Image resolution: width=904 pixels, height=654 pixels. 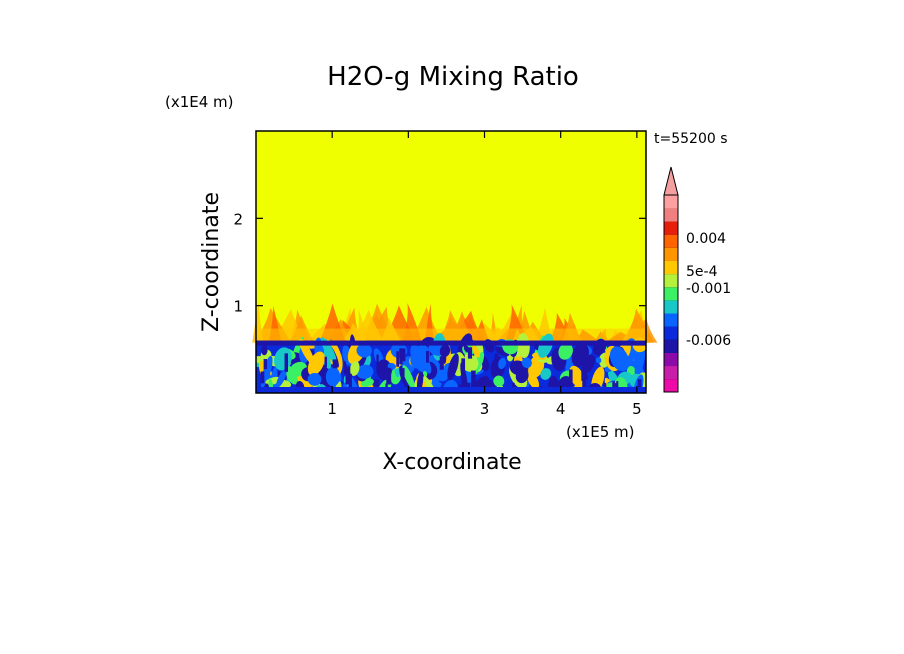 I want to click on colorbar-frame, so click(x=671, y=293).